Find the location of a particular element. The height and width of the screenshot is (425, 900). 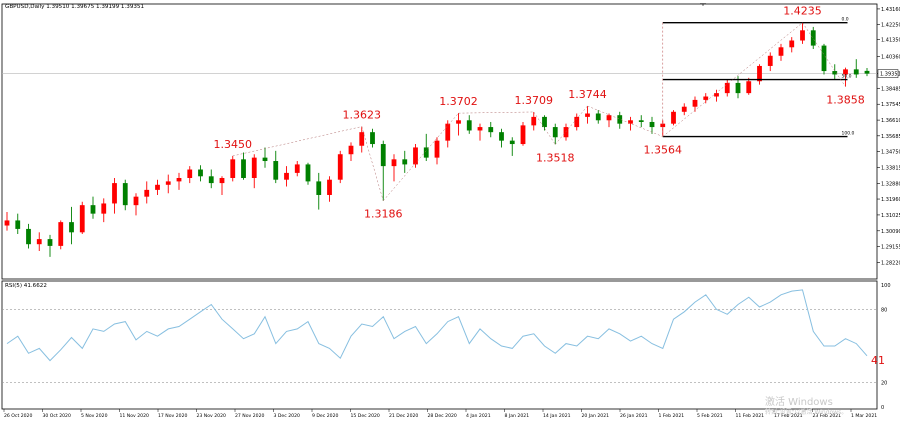

date-tick-label: 23 Feb 2021 is located at coordinates (827, 416).